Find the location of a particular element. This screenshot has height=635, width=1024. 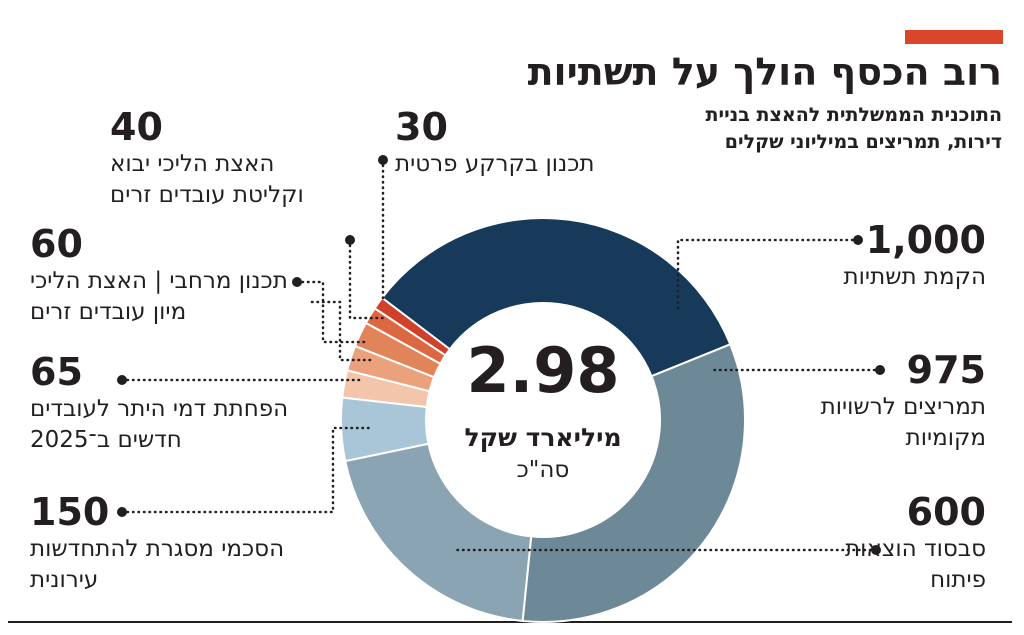

category-label: הסכמי מסגרת להתחדשות עירונית is located at coordinates (157, 564).